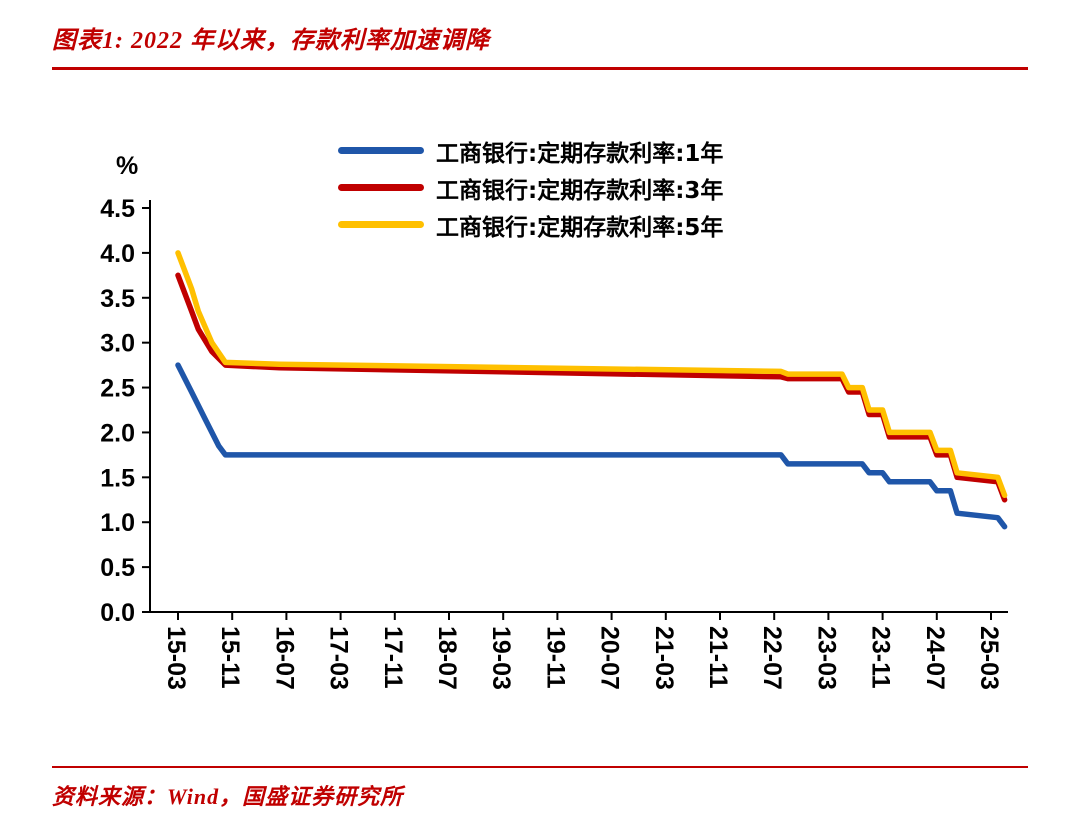 This screenshot has height=819, width=1077. I want to click on x-tick-label: 20-07, so click(610, 658).